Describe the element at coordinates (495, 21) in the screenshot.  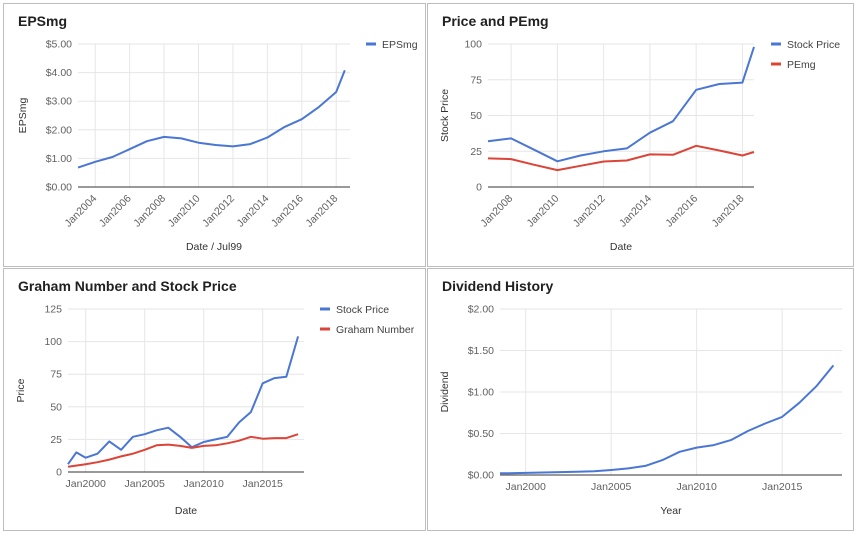
I see `chart-title: Price and PEmg` at that location.